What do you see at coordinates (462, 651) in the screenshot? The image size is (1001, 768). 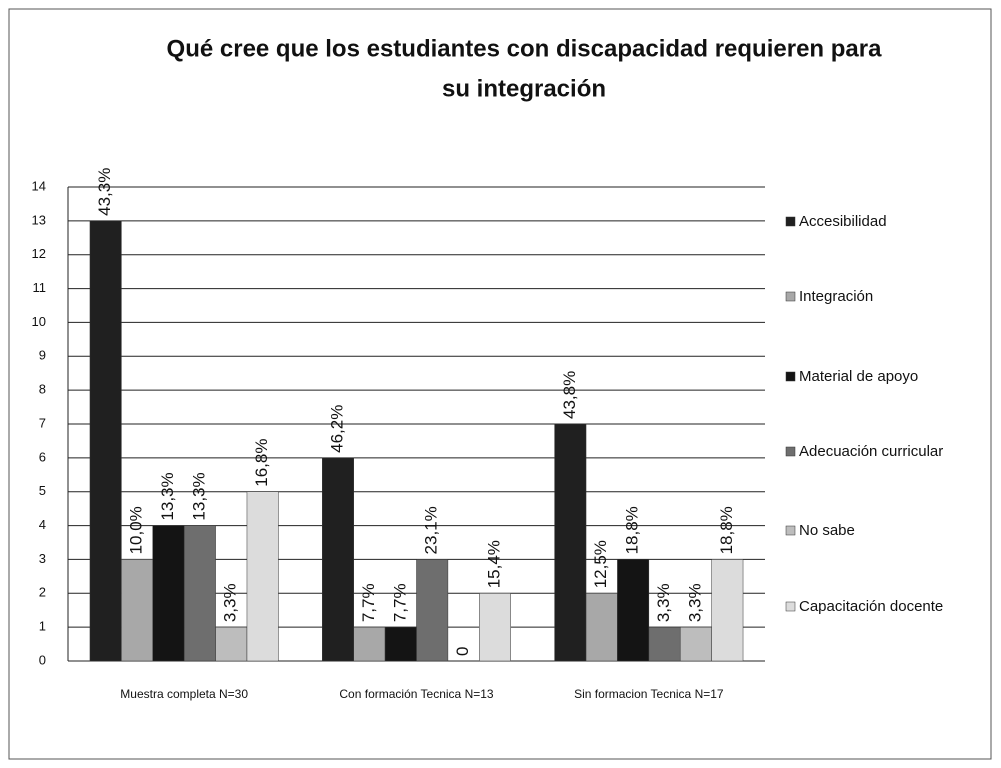 I see `data-label: 0` at bounding box center [462, 651].